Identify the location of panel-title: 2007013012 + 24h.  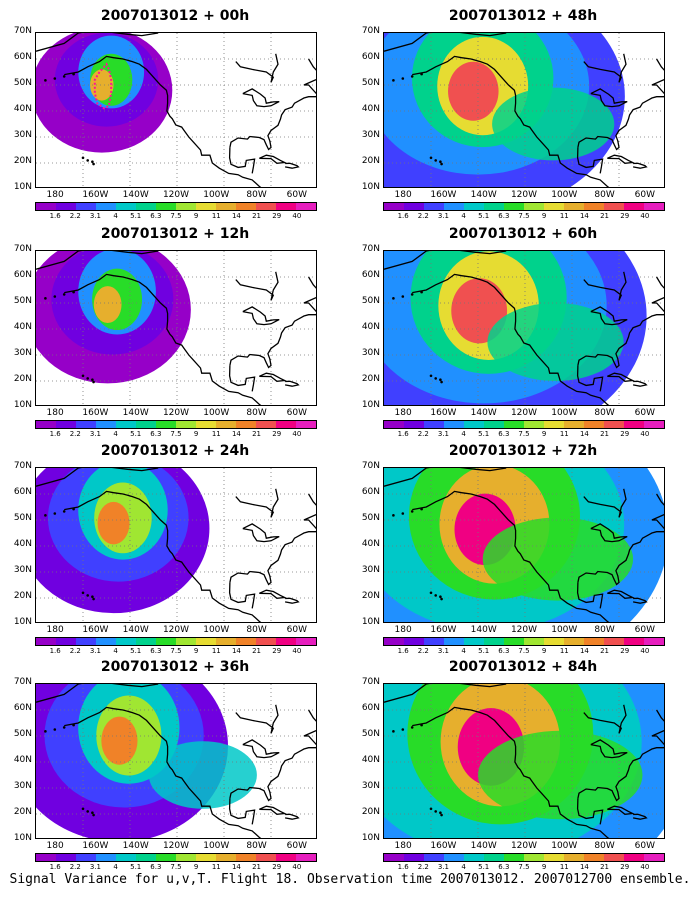
(175, 451).